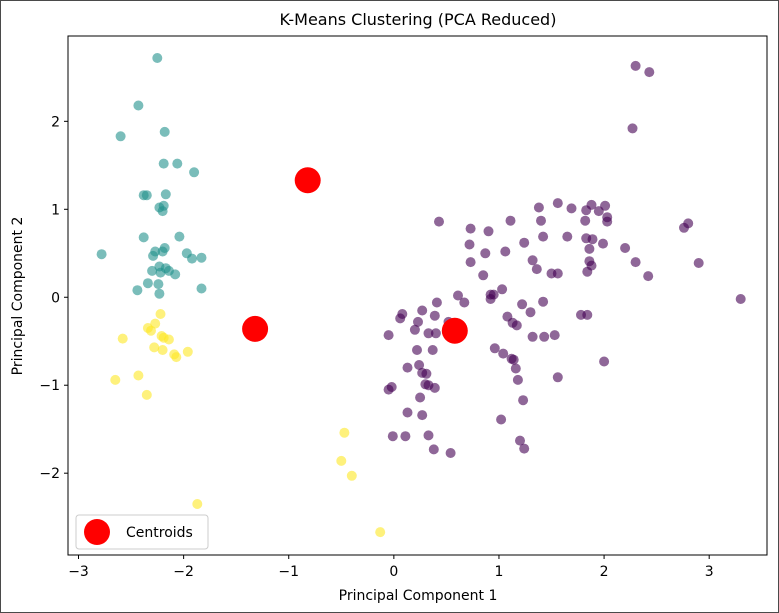 This screenshot has height=613, width=779. What do you see at coordinates (55, 122) in the screenshot?
I see `y-tick-label: 2` at bounding box center [55, 122].